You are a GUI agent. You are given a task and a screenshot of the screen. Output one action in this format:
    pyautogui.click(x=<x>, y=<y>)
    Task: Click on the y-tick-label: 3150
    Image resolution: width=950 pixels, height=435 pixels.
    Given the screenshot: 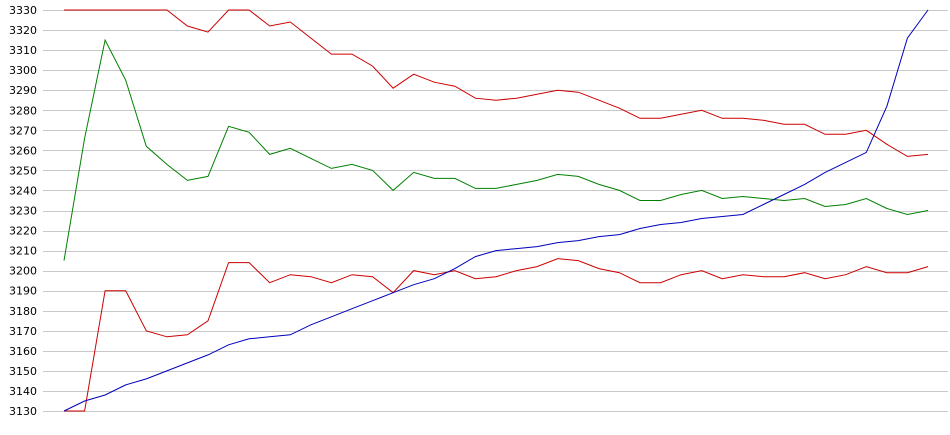 What is the action you would take?
    pyautogui.click(x=23, y=371)
    